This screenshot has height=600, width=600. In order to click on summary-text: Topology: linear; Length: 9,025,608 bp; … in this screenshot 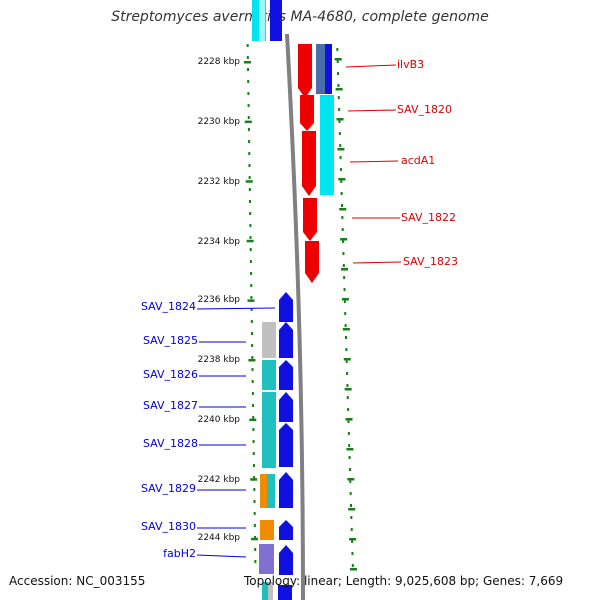, I will do `click(404, 581)`.